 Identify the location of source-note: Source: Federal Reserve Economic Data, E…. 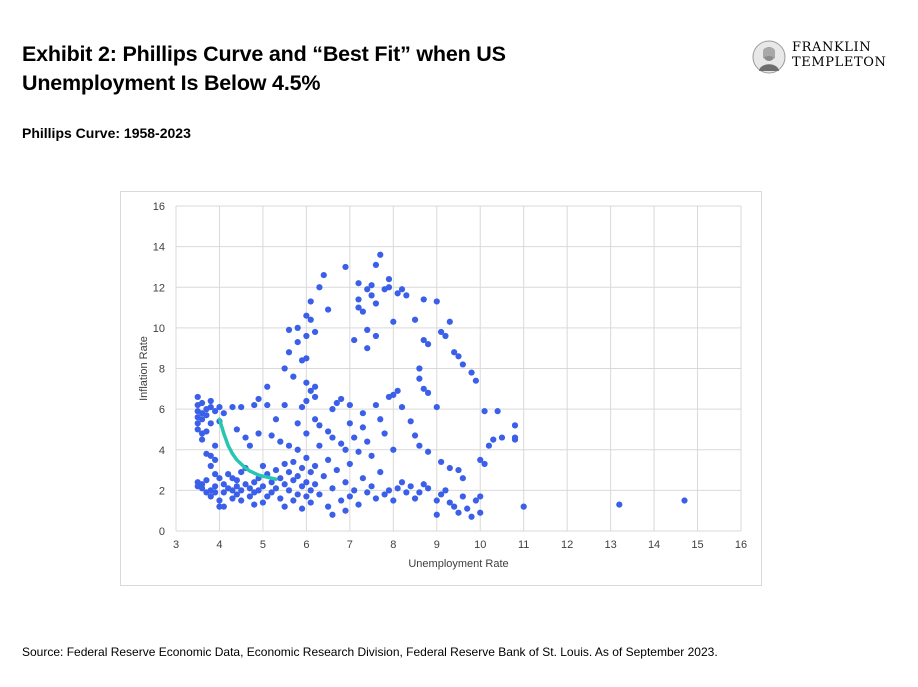
(370, 652).